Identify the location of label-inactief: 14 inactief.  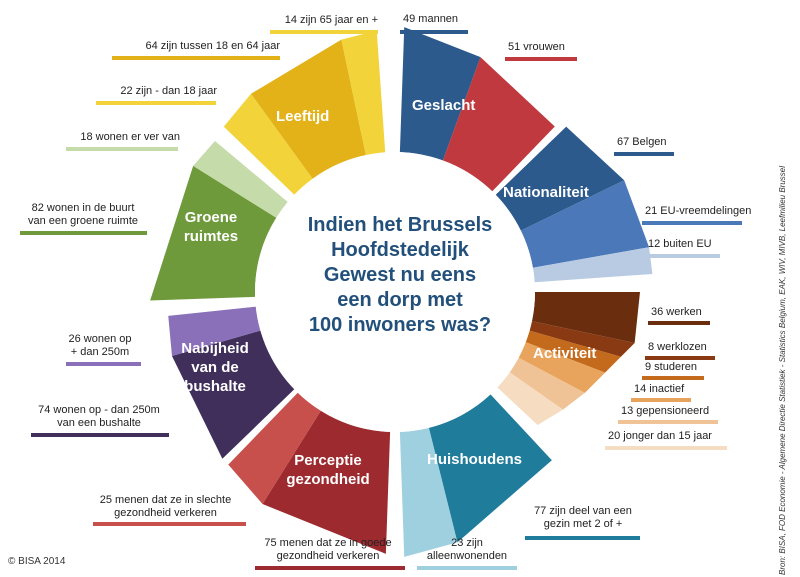
(659, 389).